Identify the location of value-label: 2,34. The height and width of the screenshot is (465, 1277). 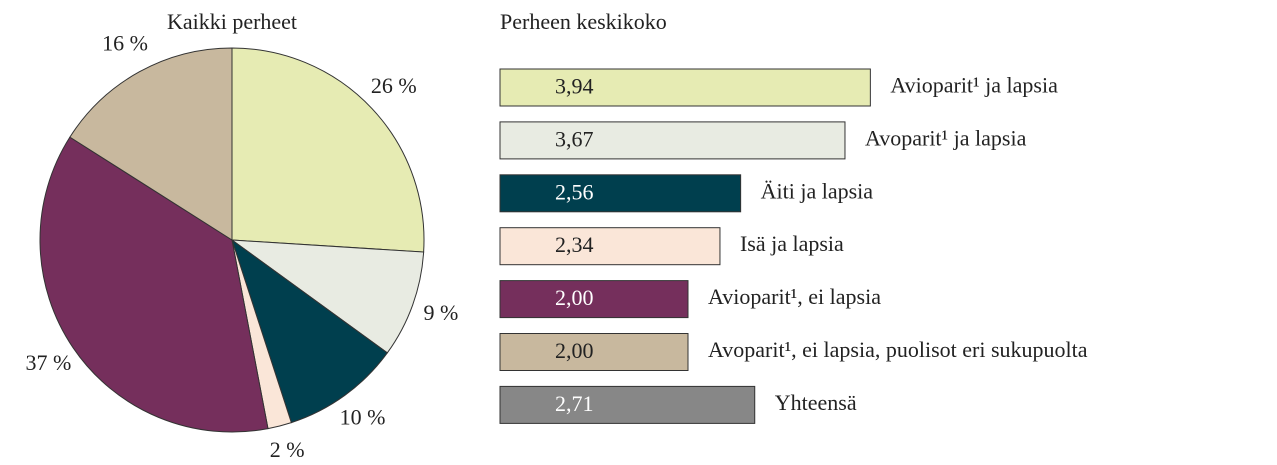
(574, 244).